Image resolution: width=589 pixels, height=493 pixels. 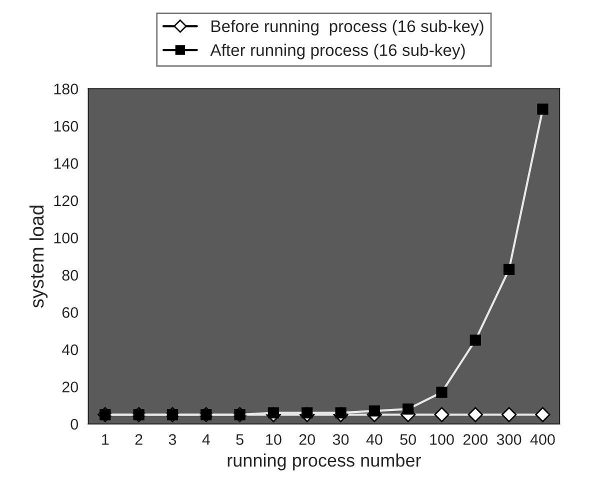 I want to click on y-tick-label: 80, so click(x=70, y=275).